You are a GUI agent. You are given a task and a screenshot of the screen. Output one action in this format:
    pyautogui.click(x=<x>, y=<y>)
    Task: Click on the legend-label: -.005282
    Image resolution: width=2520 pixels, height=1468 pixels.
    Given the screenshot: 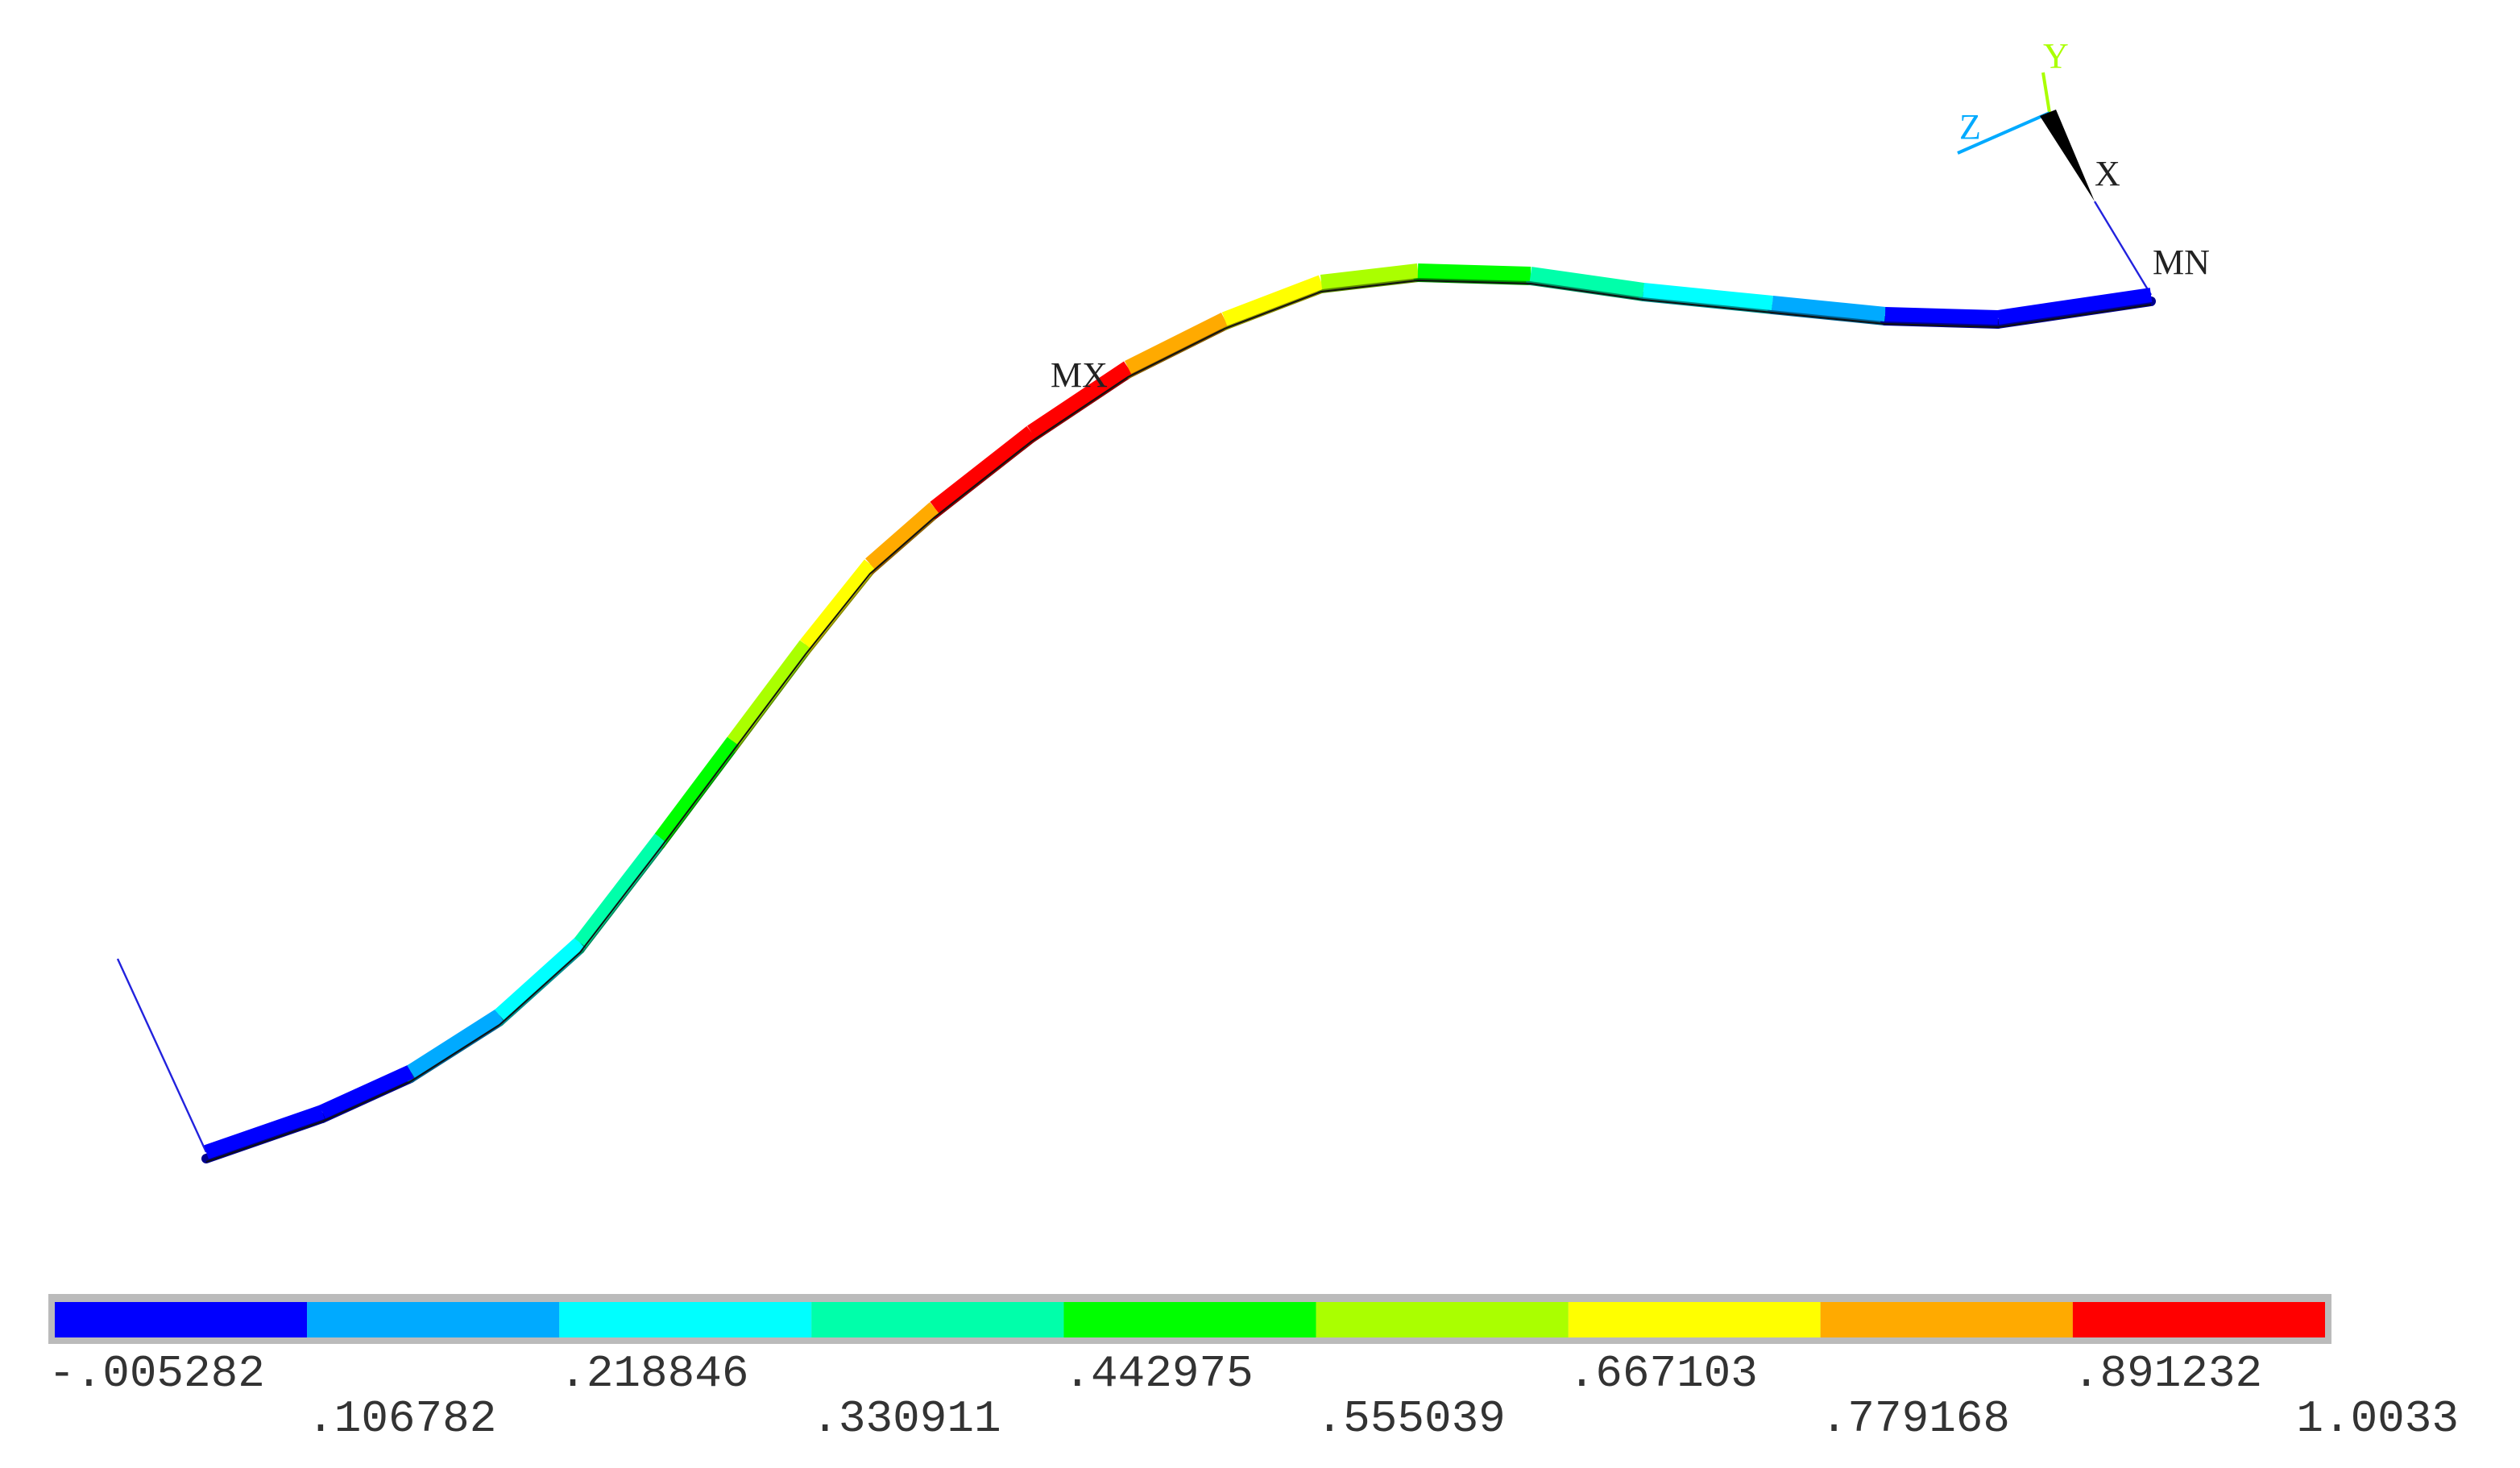 What is the action you would take?
    pyautogui.click(x=156, y=1374)
    